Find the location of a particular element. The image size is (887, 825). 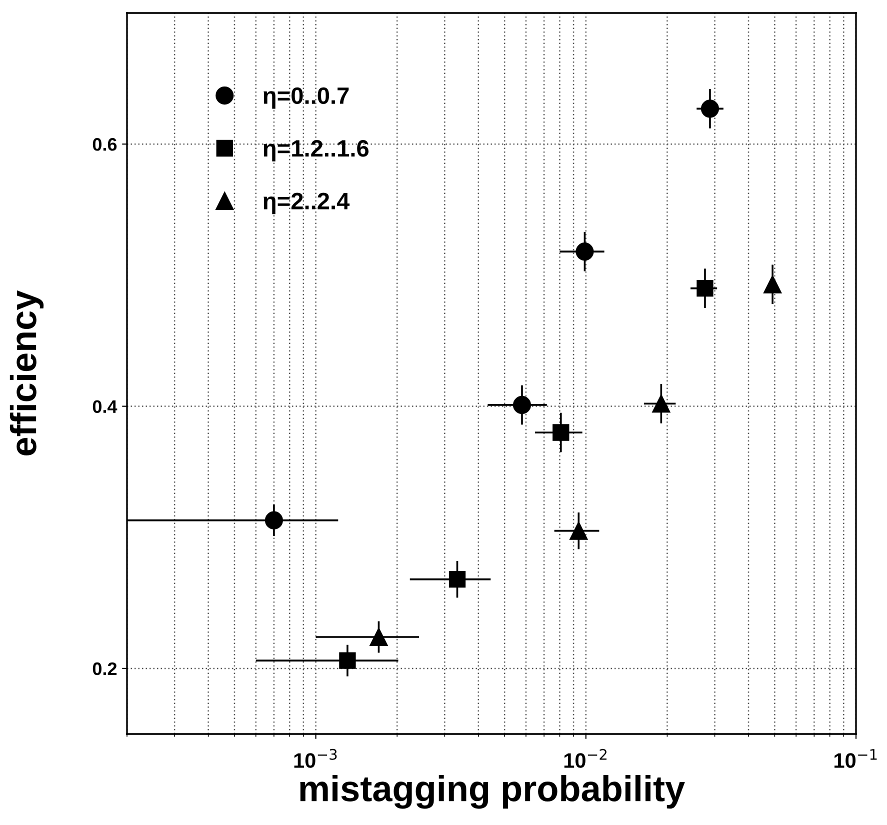

y-tick-label: 0.6 is located at coordinates (104, 144).